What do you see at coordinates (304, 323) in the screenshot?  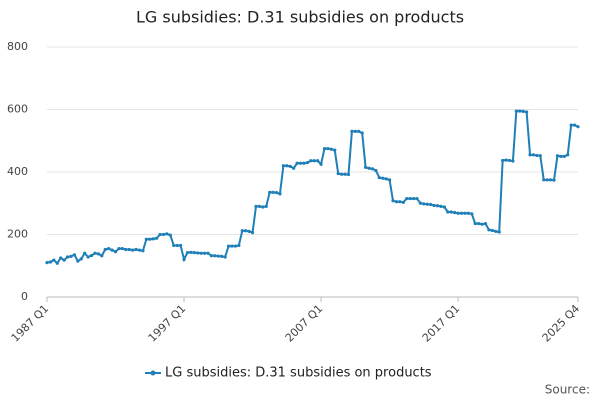 I see `x-tick-label: 2007 Q1` at bounding box center [304, 323].